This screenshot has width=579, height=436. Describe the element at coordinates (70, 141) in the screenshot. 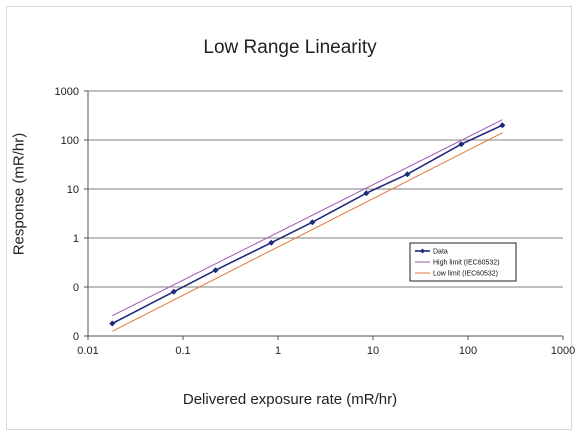

I see `y-tick-label: 100` at that location.